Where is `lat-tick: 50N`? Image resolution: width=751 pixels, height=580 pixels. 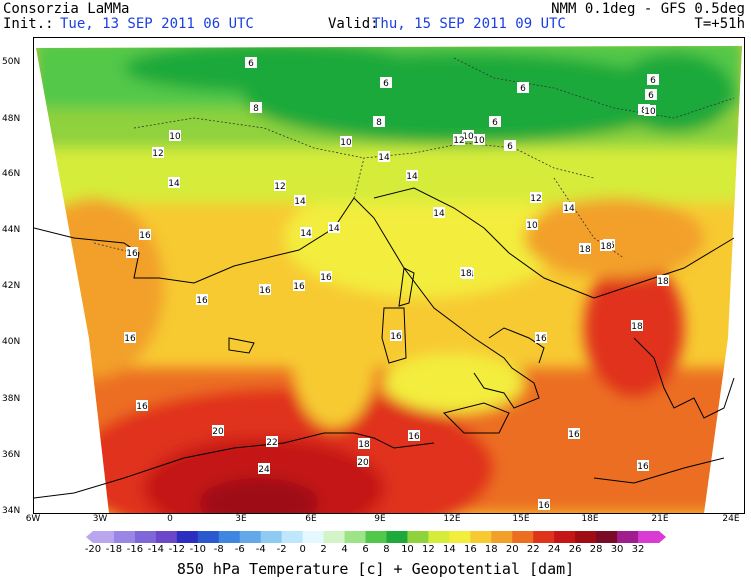 lat-tick: 50N is located at coordinates (11, 62).